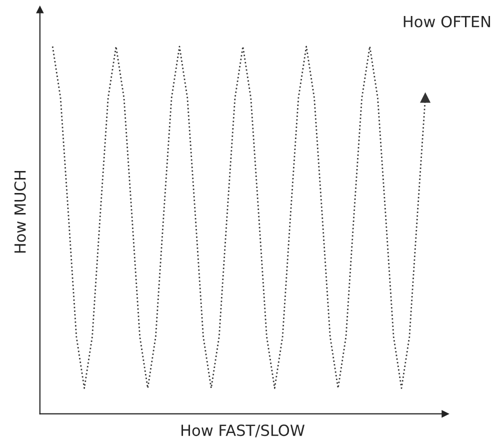  What do you see at coordinates (20, 211) in the screenshot?
I see `y-axis-title: How MUCH` at bounding box center [20, 211].